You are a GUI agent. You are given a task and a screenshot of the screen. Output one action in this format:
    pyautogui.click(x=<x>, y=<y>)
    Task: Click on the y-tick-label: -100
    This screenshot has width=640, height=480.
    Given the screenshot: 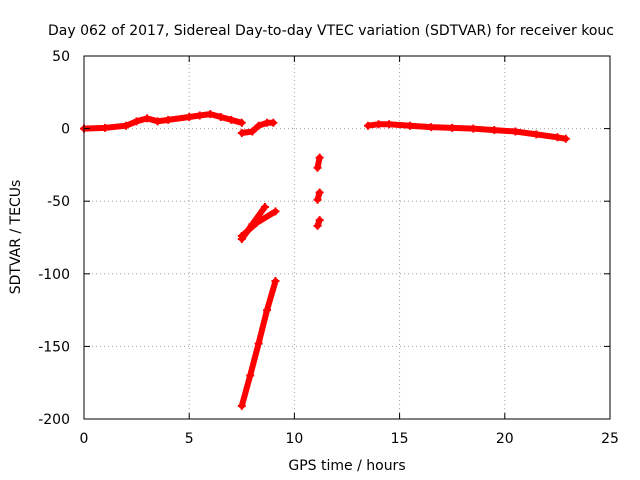 What is the action you would take?
    pyautogui.click(x=54, y=275)
    